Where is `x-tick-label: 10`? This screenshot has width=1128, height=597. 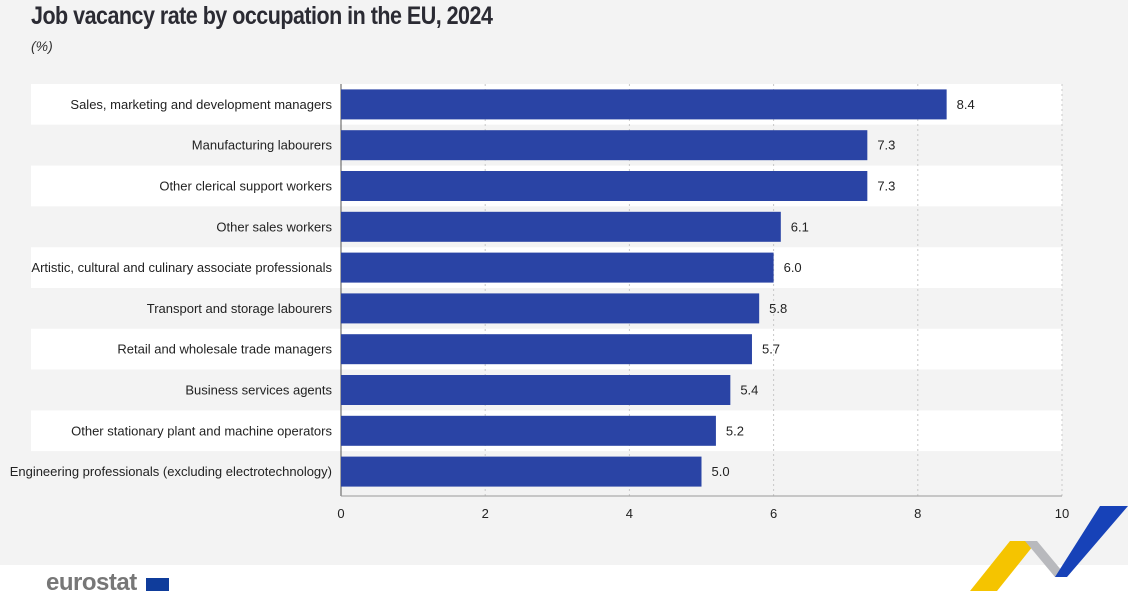 x-tick-label: 10 is located at coordinates (1062, 513).